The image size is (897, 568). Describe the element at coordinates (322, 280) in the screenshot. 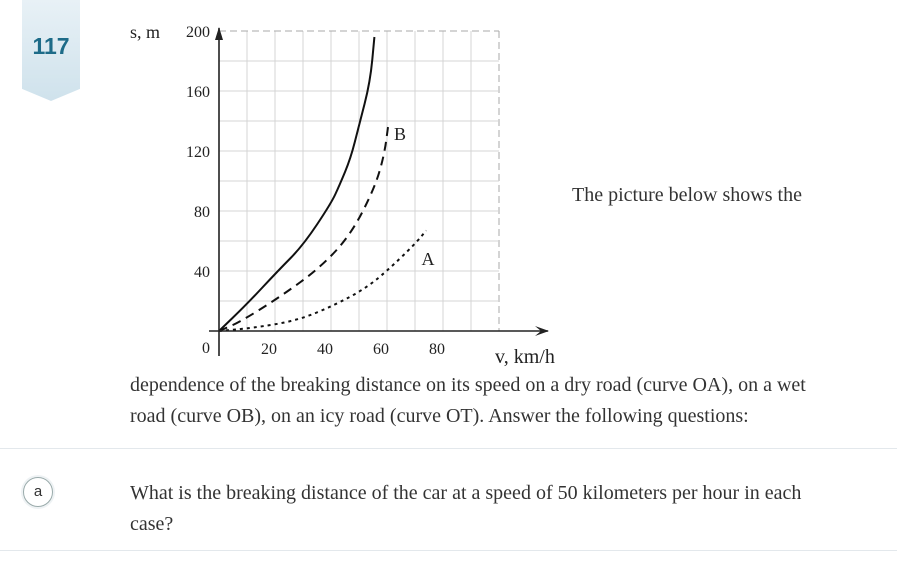

I see `curve-dotted` at that location.